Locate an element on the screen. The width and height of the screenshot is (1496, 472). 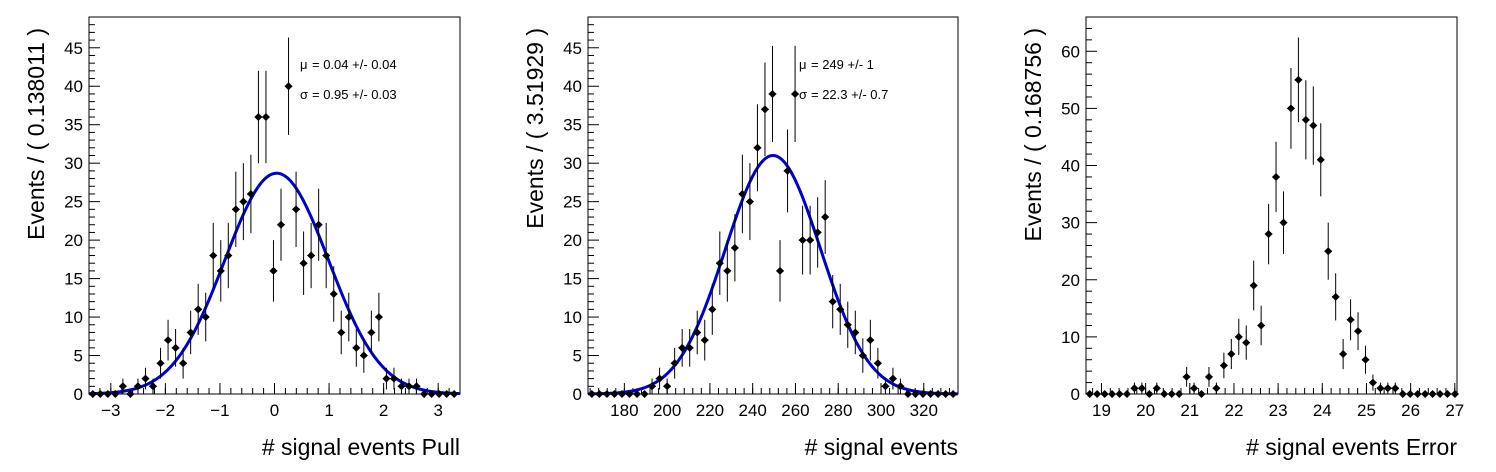
x-axis-title: # signal events Error is located at coordinates (1351, 447).